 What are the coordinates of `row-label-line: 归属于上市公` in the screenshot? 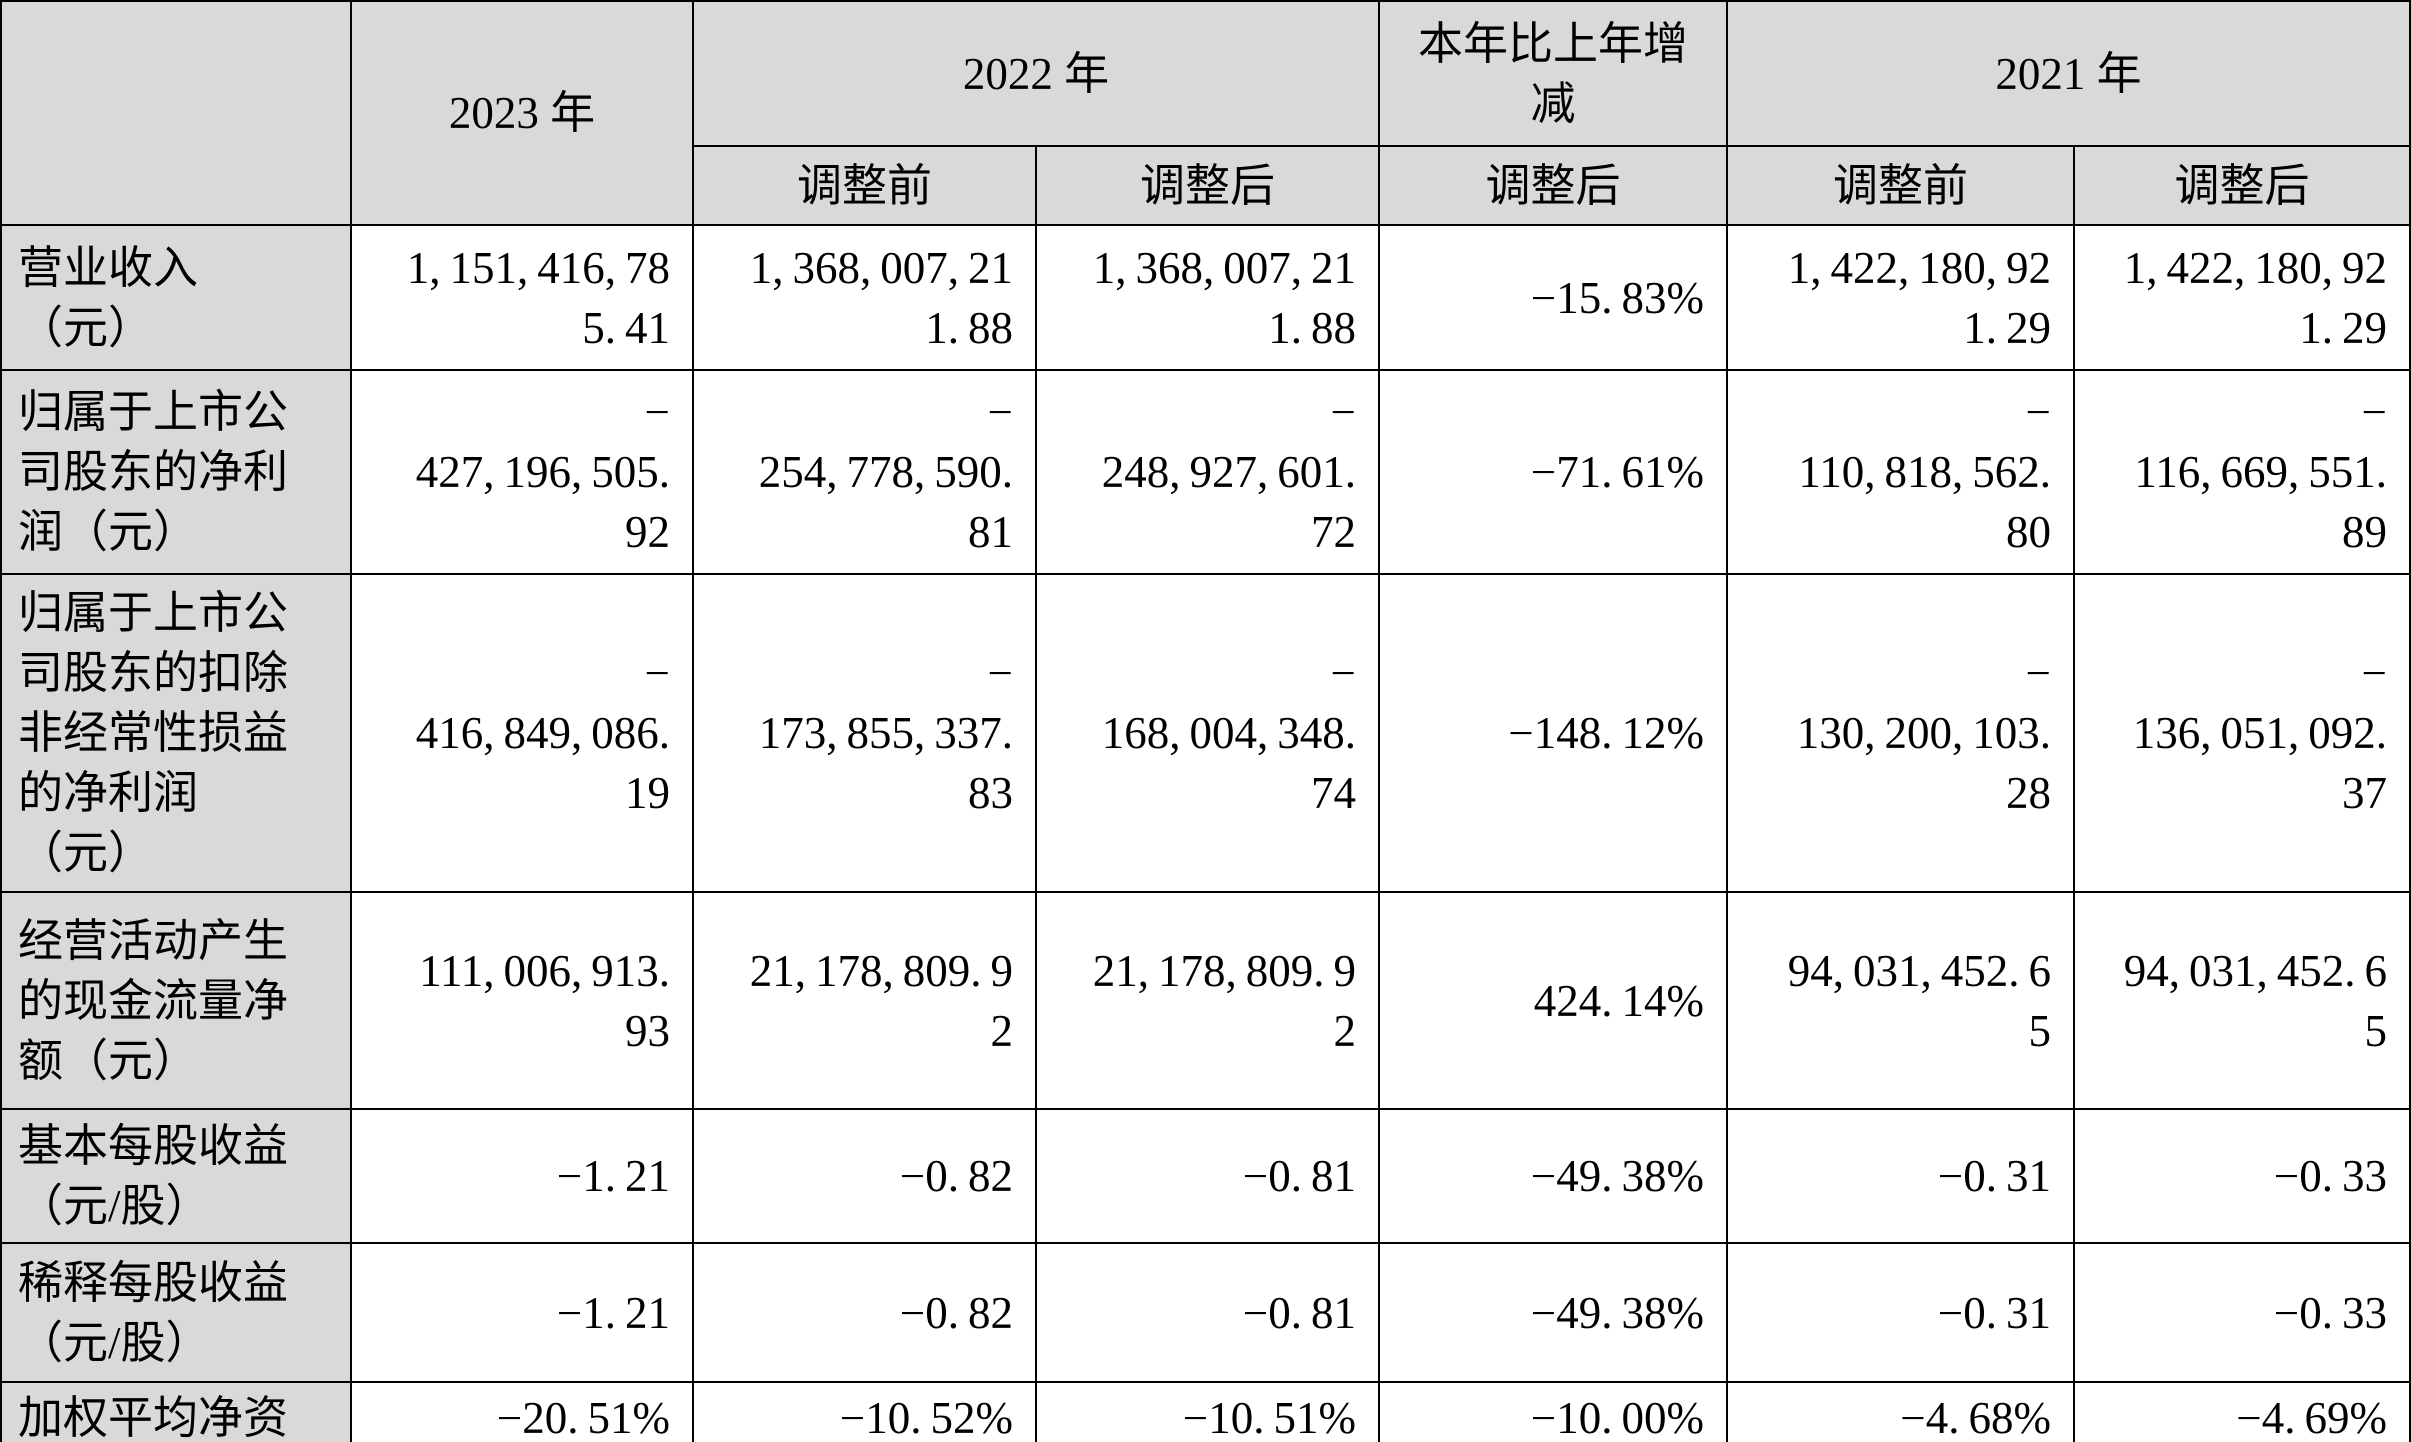 It's located at (153, 412).